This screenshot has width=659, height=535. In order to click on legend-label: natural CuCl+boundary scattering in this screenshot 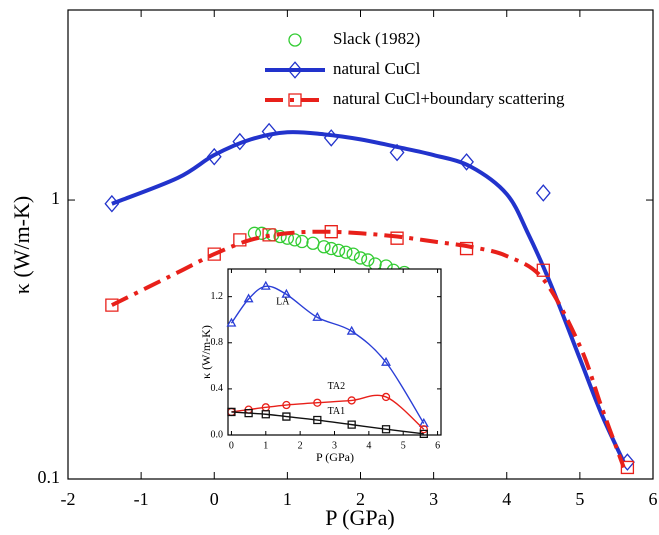, I will do `click(449, 98)`.